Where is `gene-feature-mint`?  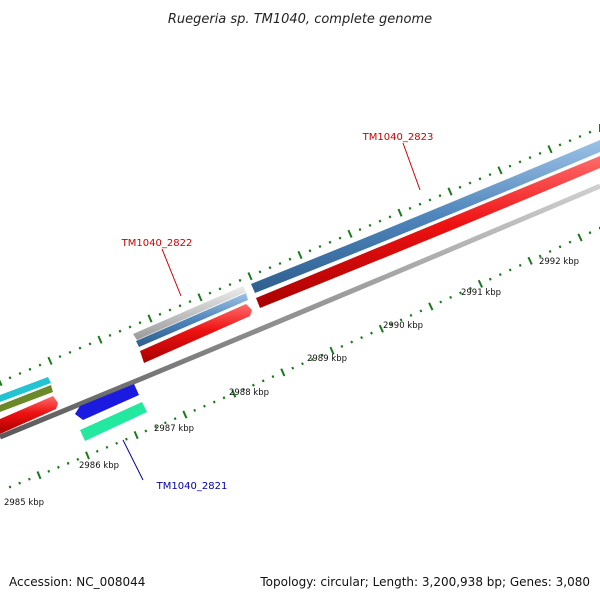 gene-feature-mint is located at coordinates (113, 421).